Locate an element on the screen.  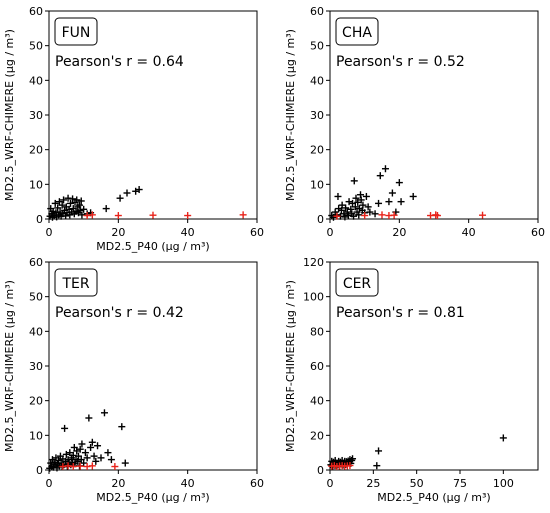
y-tick-label: 120 is located at coordinates (313, 262).